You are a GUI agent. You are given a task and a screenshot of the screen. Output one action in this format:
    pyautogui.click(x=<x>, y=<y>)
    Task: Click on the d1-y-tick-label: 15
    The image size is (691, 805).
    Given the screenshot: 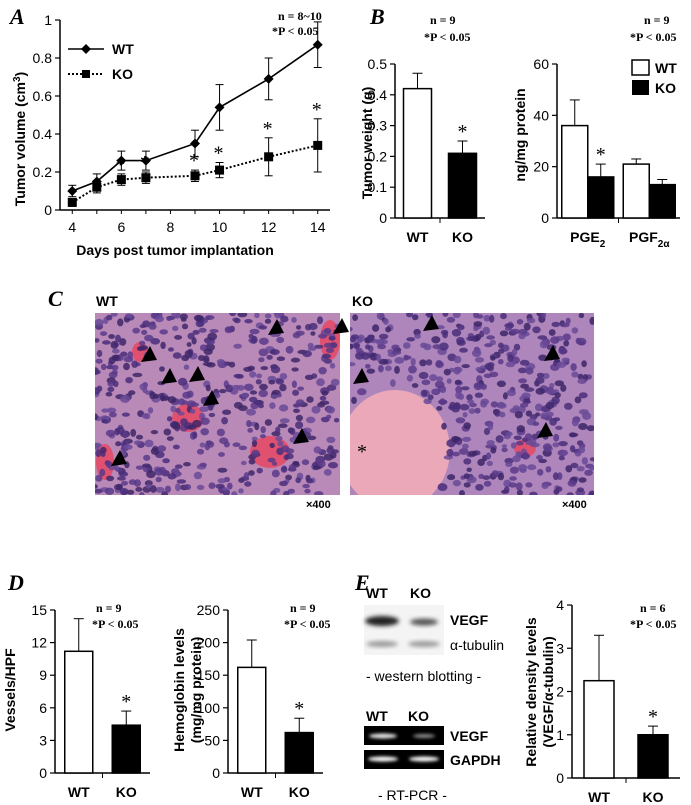 What is the action you would take?
    pyautogui.click(x=39, y=610)
    